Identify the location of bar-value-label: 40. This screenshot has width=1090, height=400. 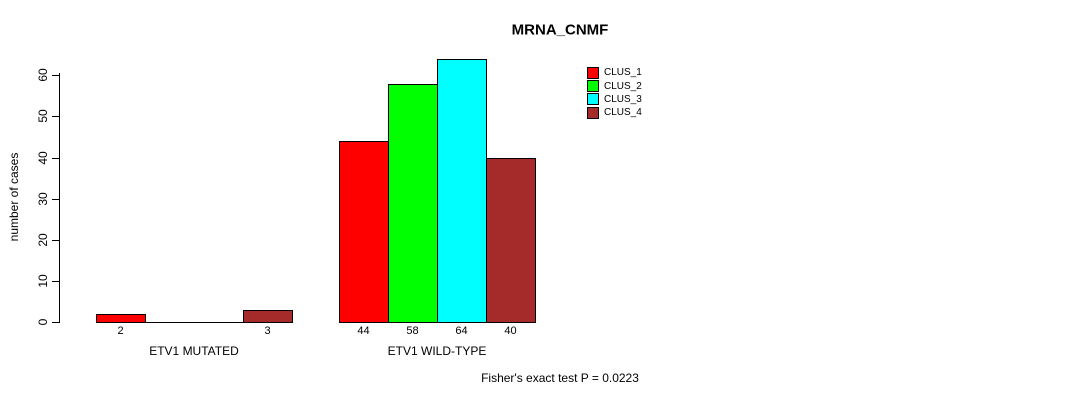
(510, 331).